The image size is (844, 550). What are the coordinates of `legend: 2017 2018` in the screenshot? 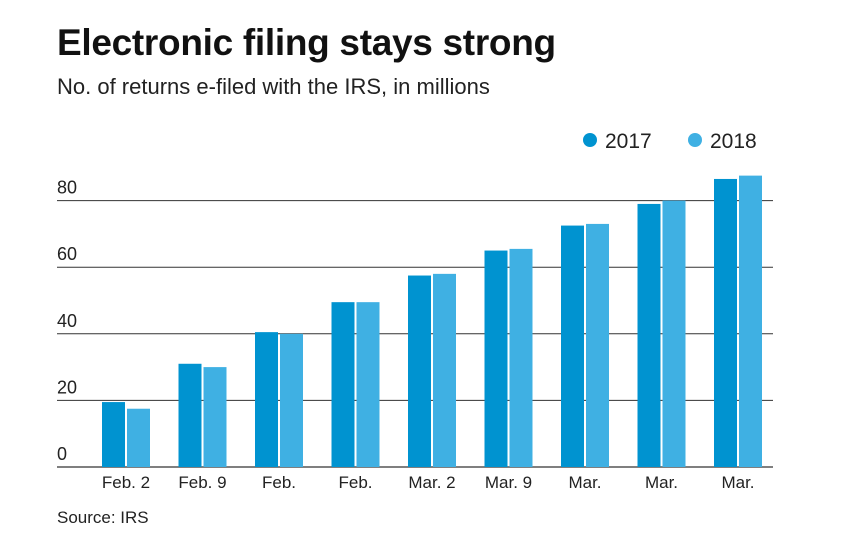 It's located at (670, 141).